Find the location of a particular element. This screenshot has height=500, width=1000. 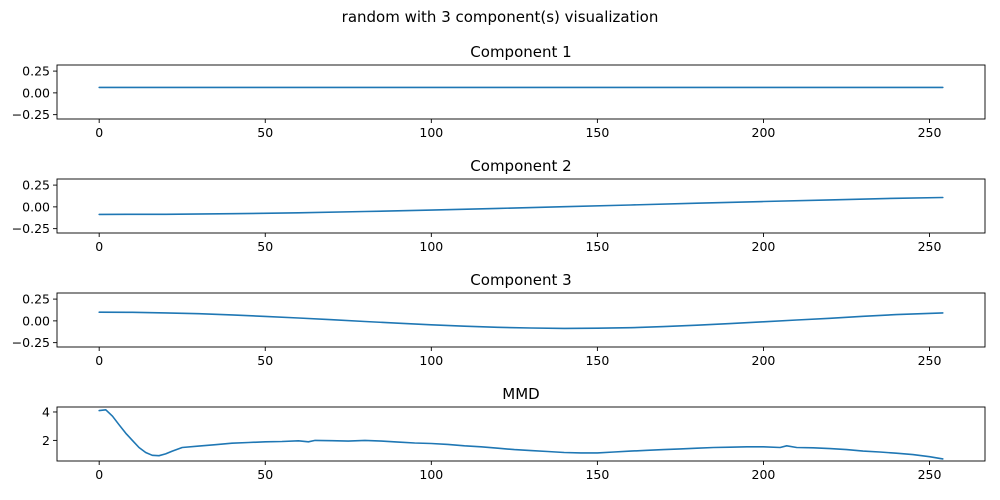

subplot-title: Component 2 is located at coordinates (520, 166).